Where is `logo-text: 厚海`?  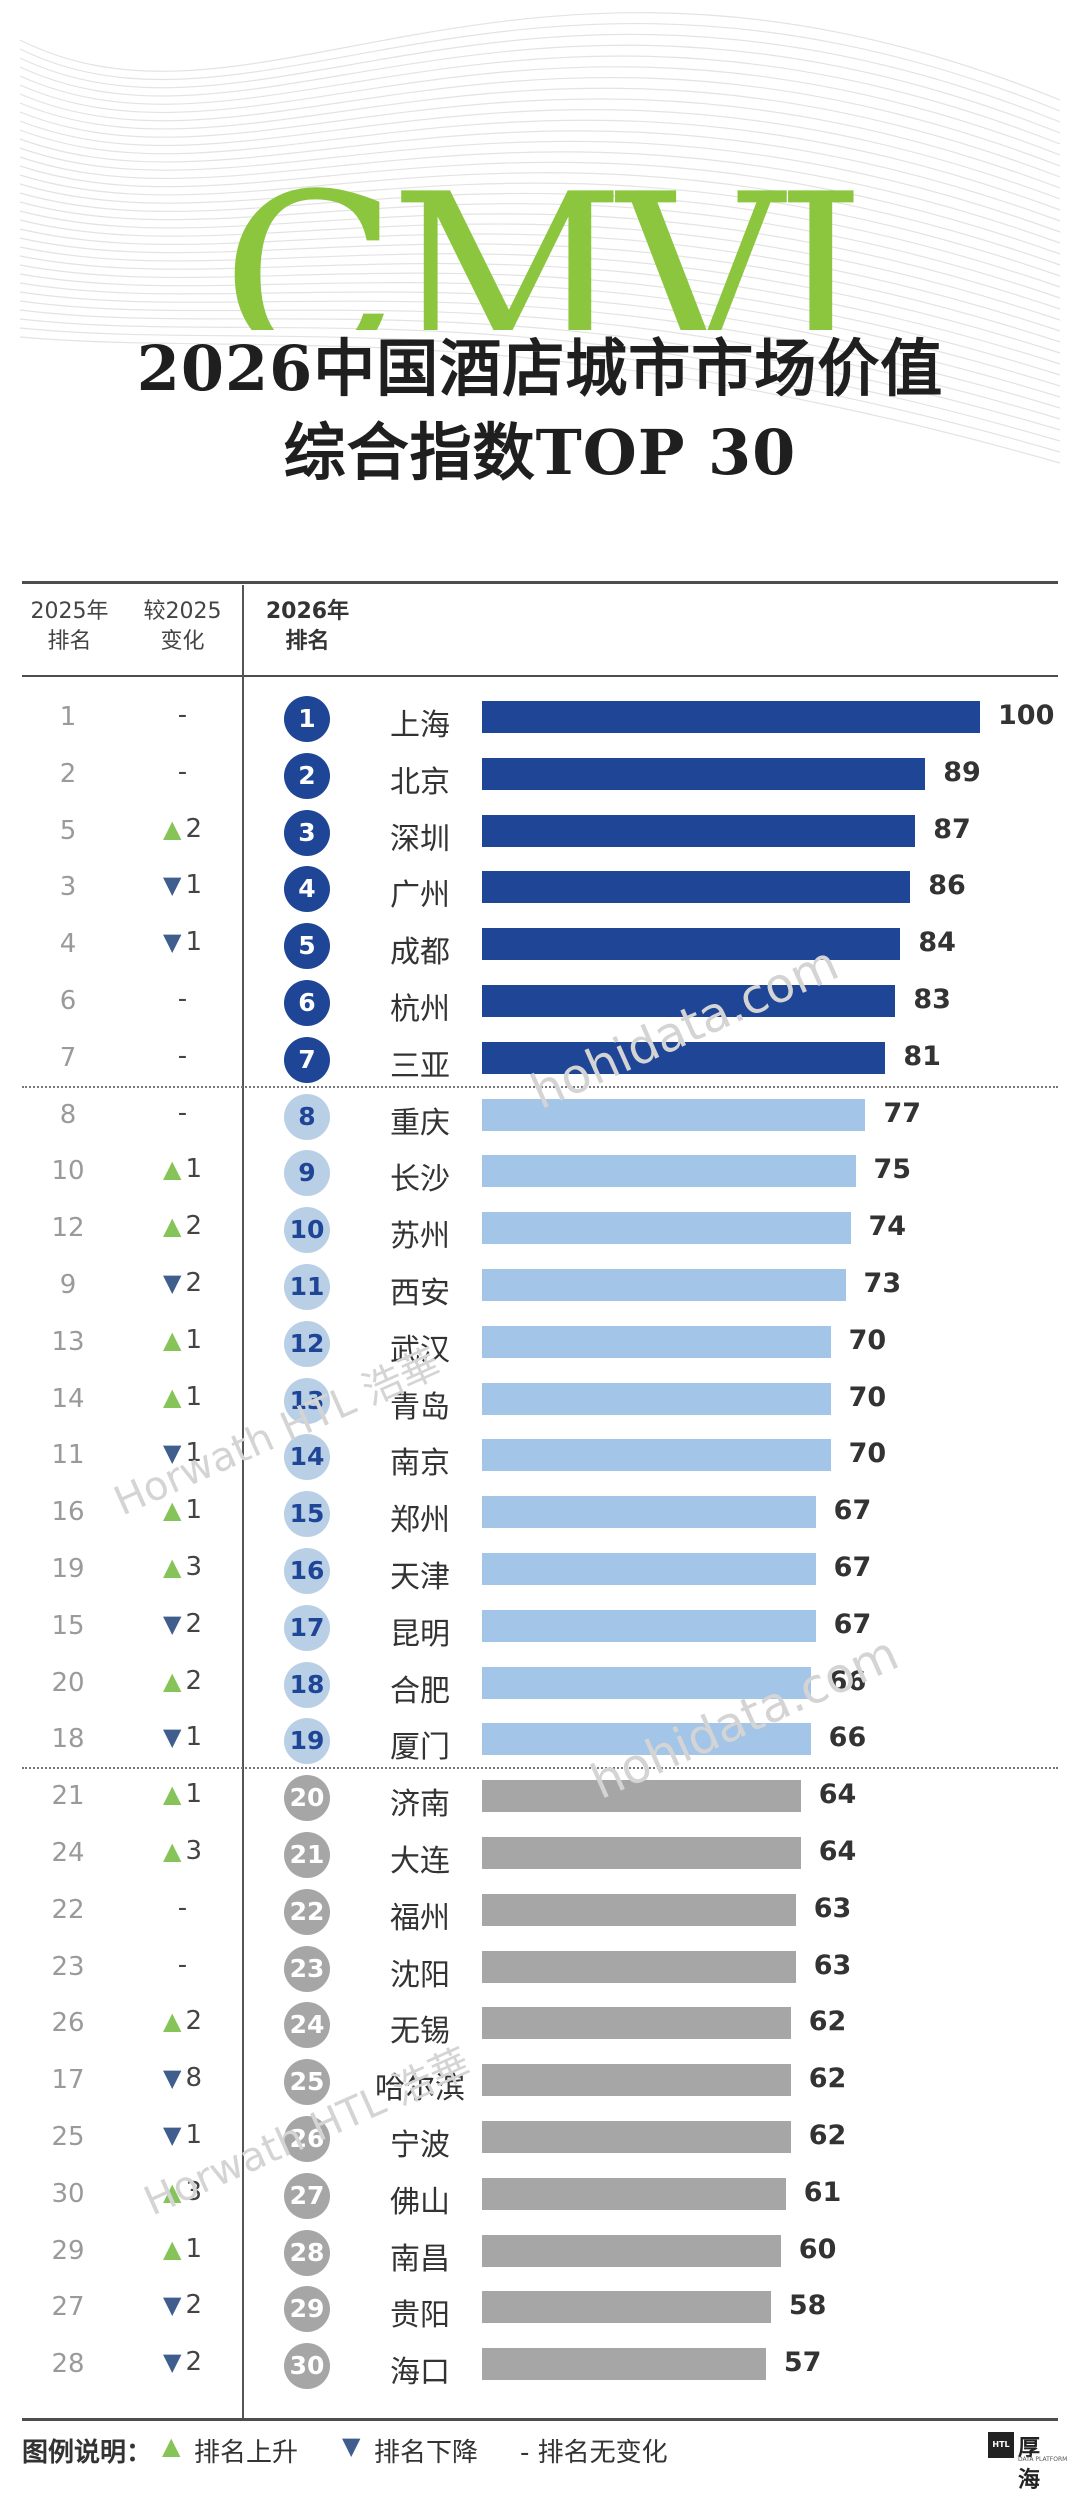 logo-text: 厚海 is located at coordinates (1029, 2464).